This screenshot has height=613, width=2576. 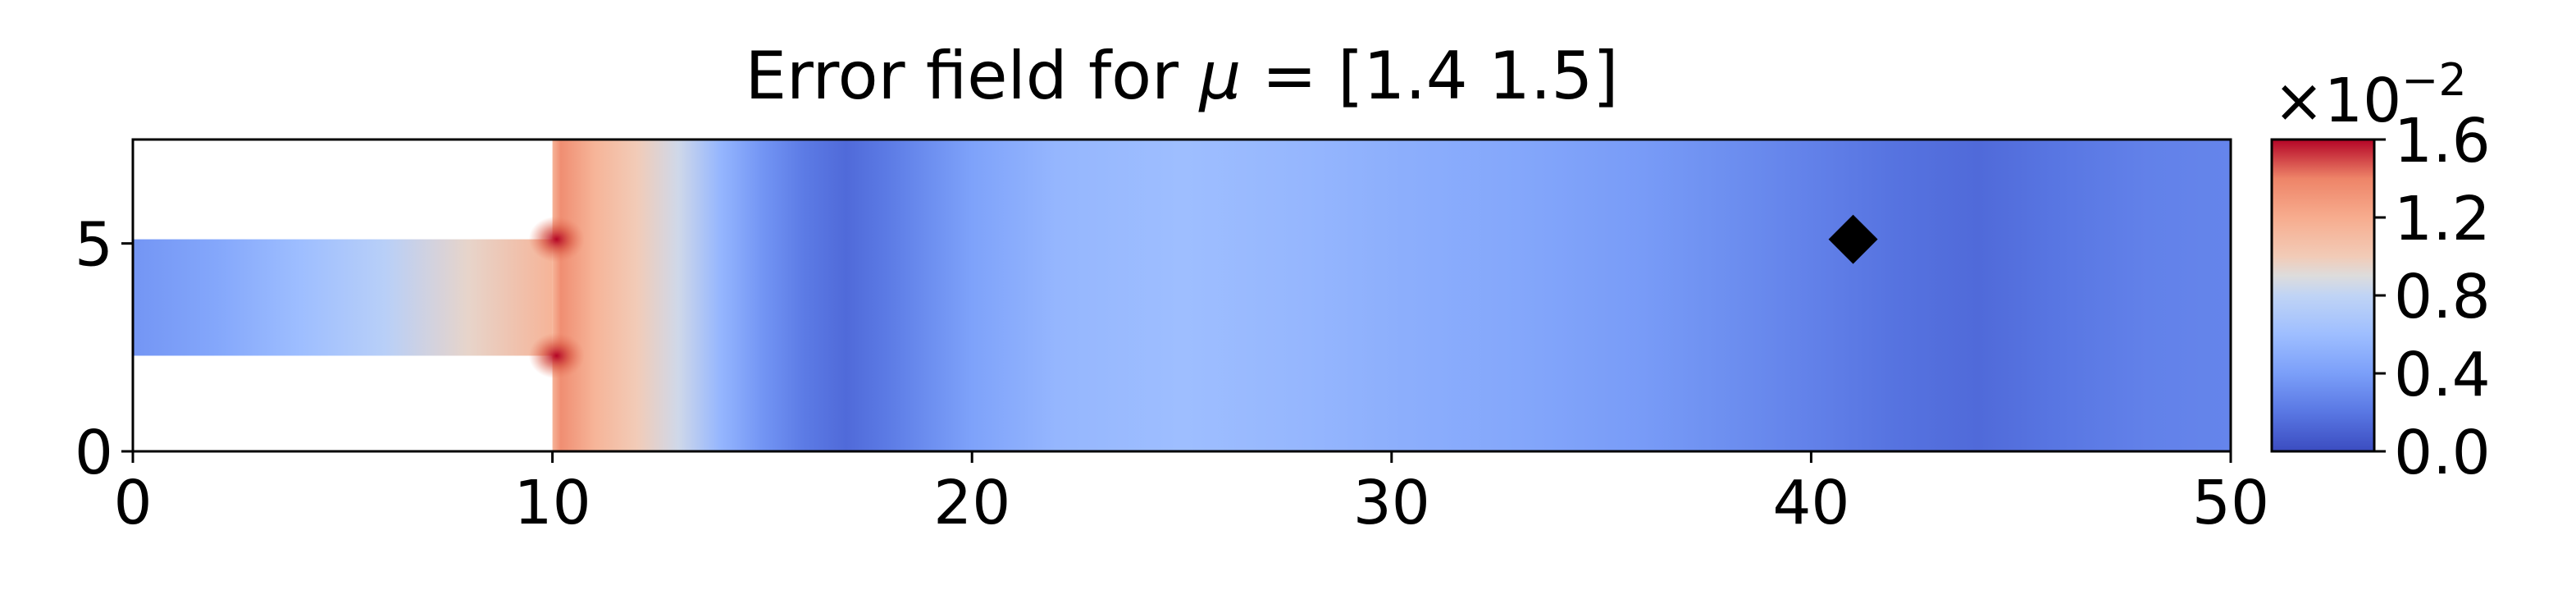 What do you see at coordinates (94, 246) in the screenshot?
I see `y-tick-label: 5` at bounding box center [94, 246].